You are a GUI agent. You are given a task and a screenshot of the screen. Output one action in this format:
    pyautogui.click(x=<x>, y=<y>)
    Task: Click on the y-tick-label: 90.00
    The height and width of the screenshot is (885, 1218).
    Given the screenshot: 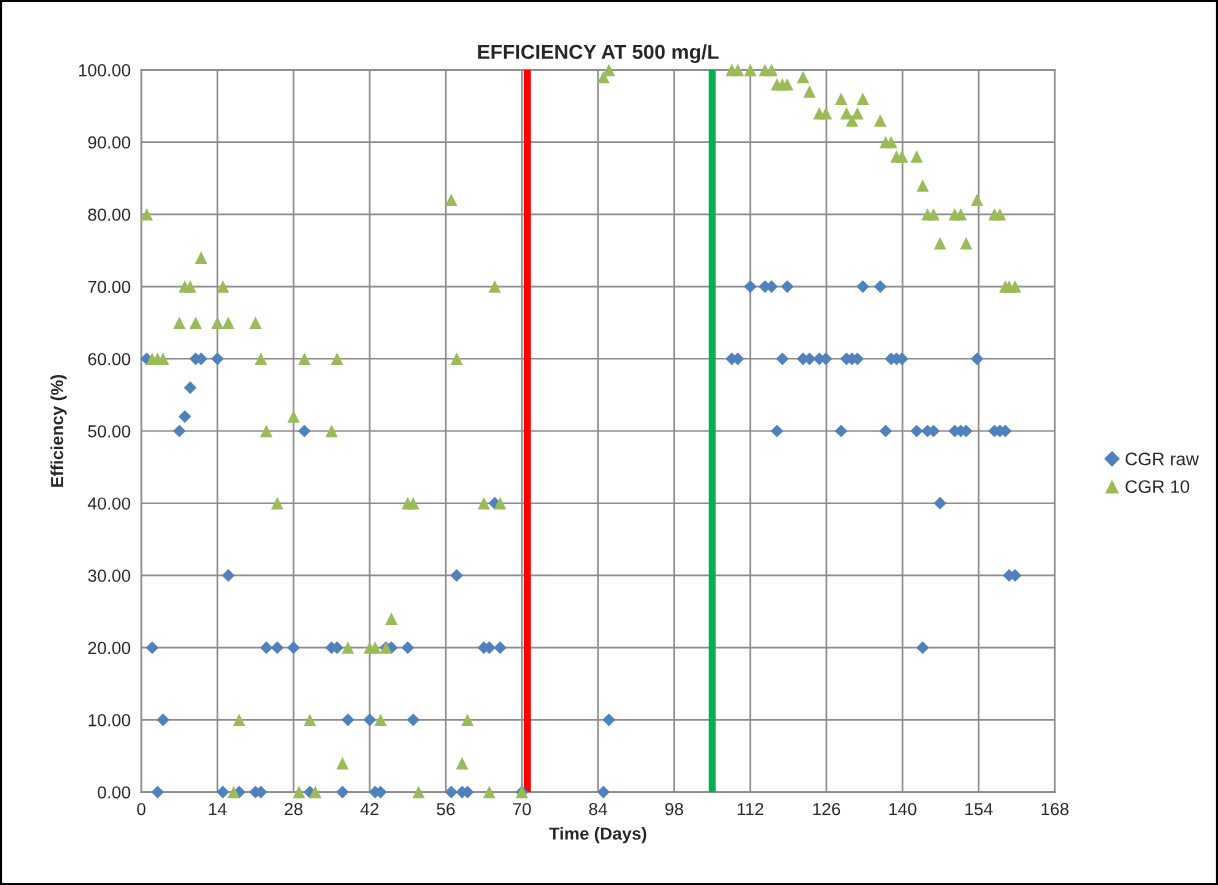 What is the action you would take?
    pyautogui.click(x=109, y=142)
    